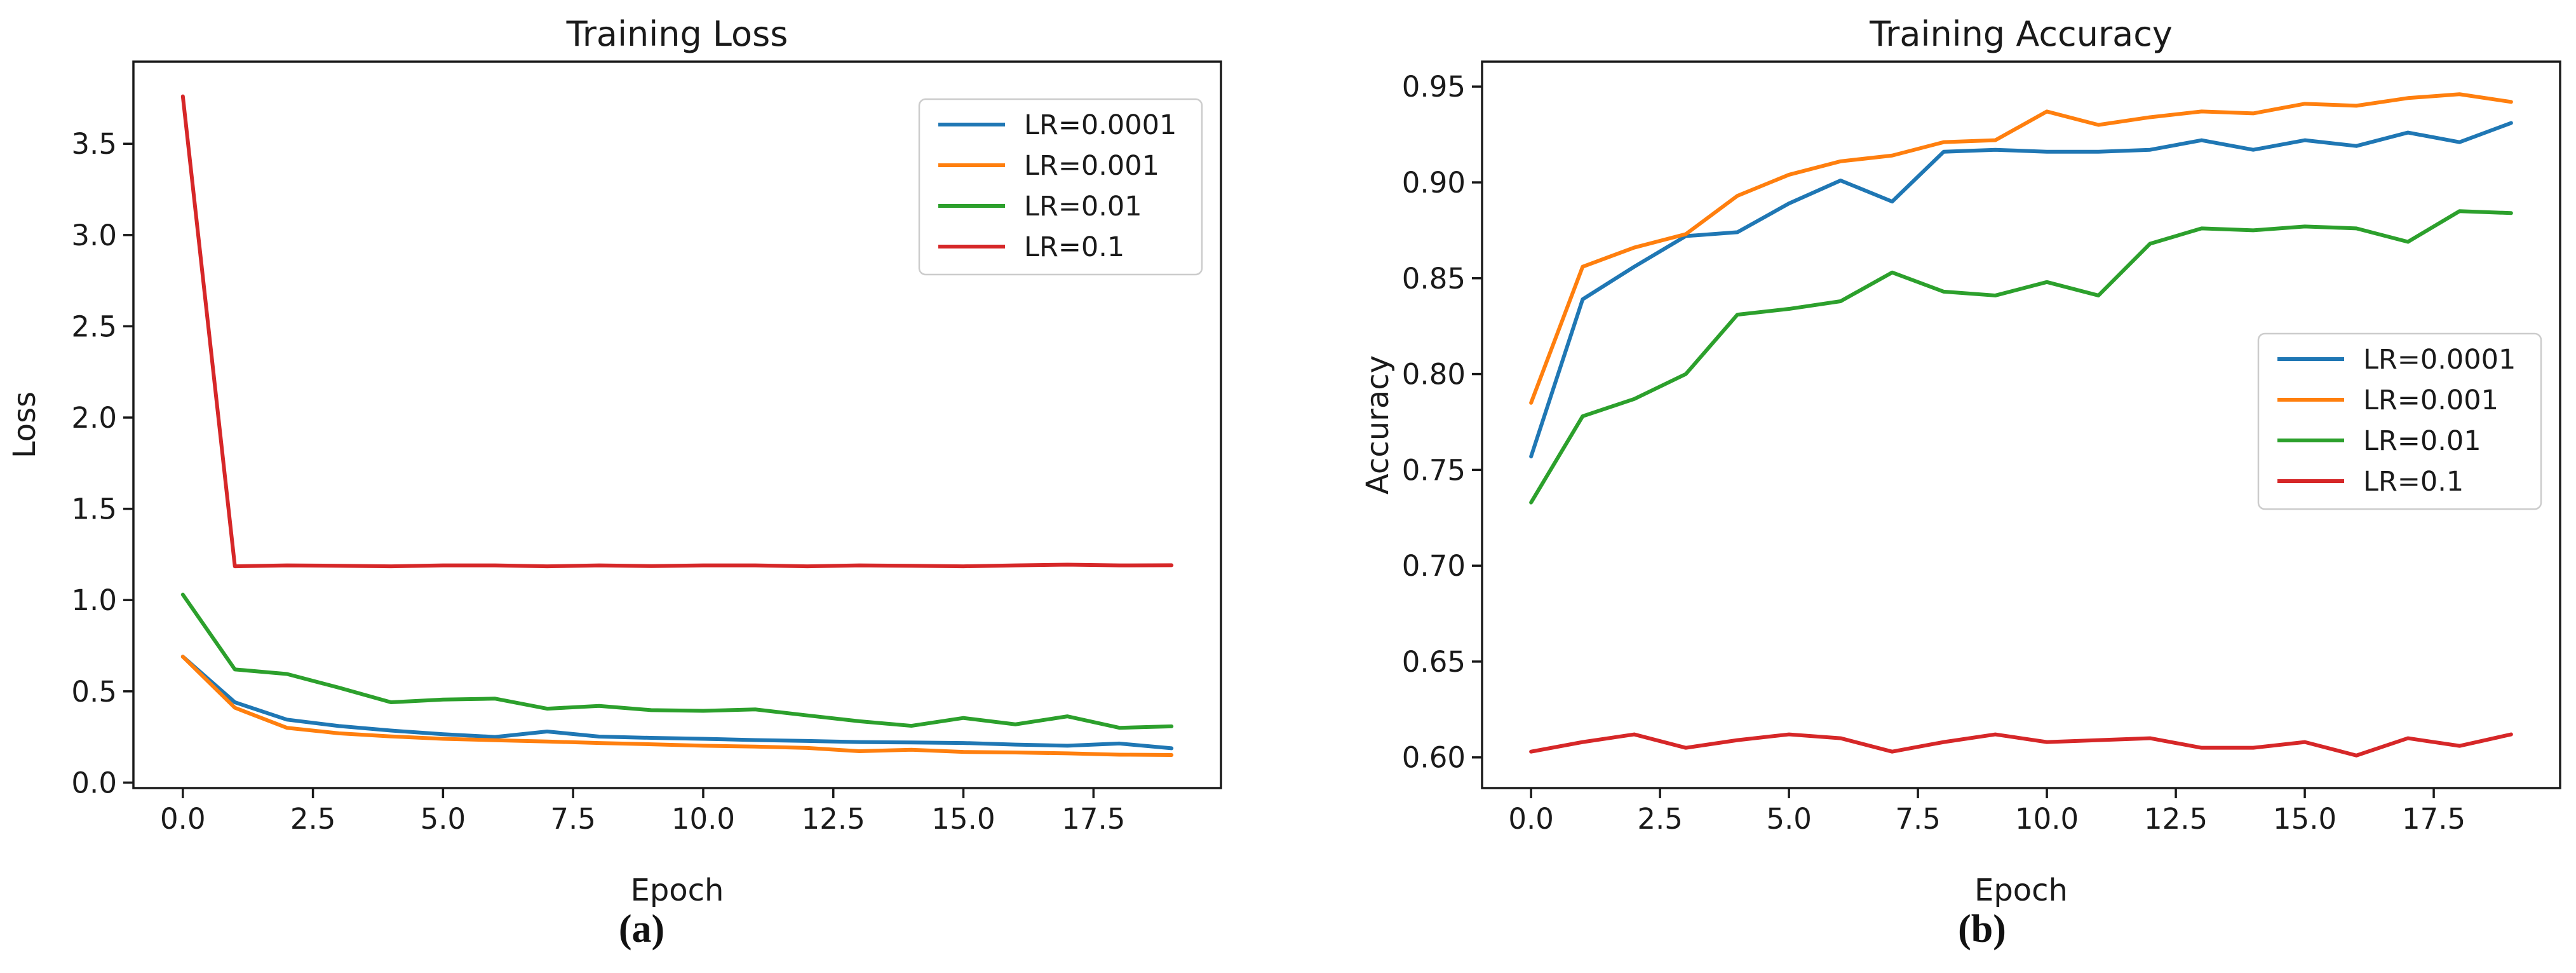 This screenshot has height=973, width=2576. What do you see at coordinates (1434, 470) in the screenshot?
I see `y-tick-label: 0.75` at bounding box center [1434, 470].